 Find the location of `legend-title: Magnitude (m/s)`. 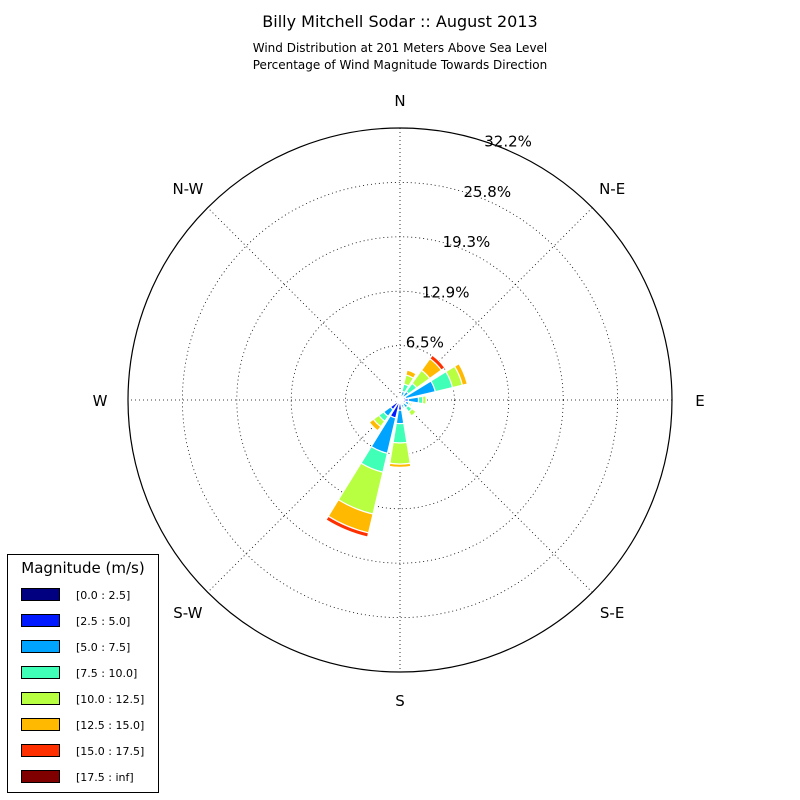

legend-title: Magnitude (m/s) is located at coordinates (83, 568).